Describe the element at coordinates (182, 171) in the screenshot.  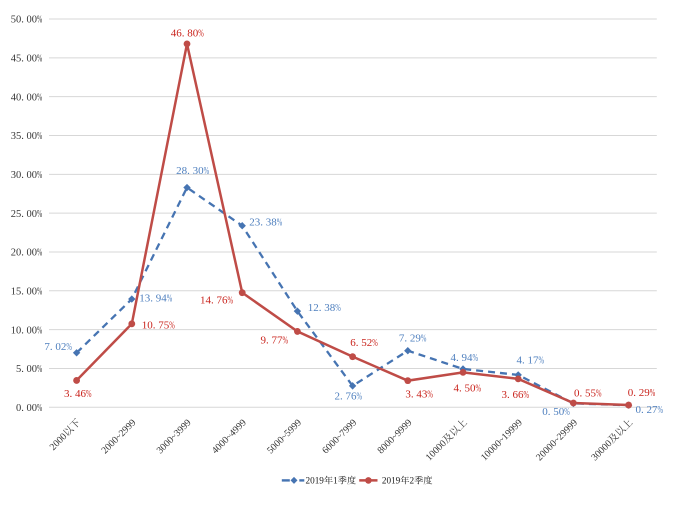
I see `svg-text: 28` at that location.